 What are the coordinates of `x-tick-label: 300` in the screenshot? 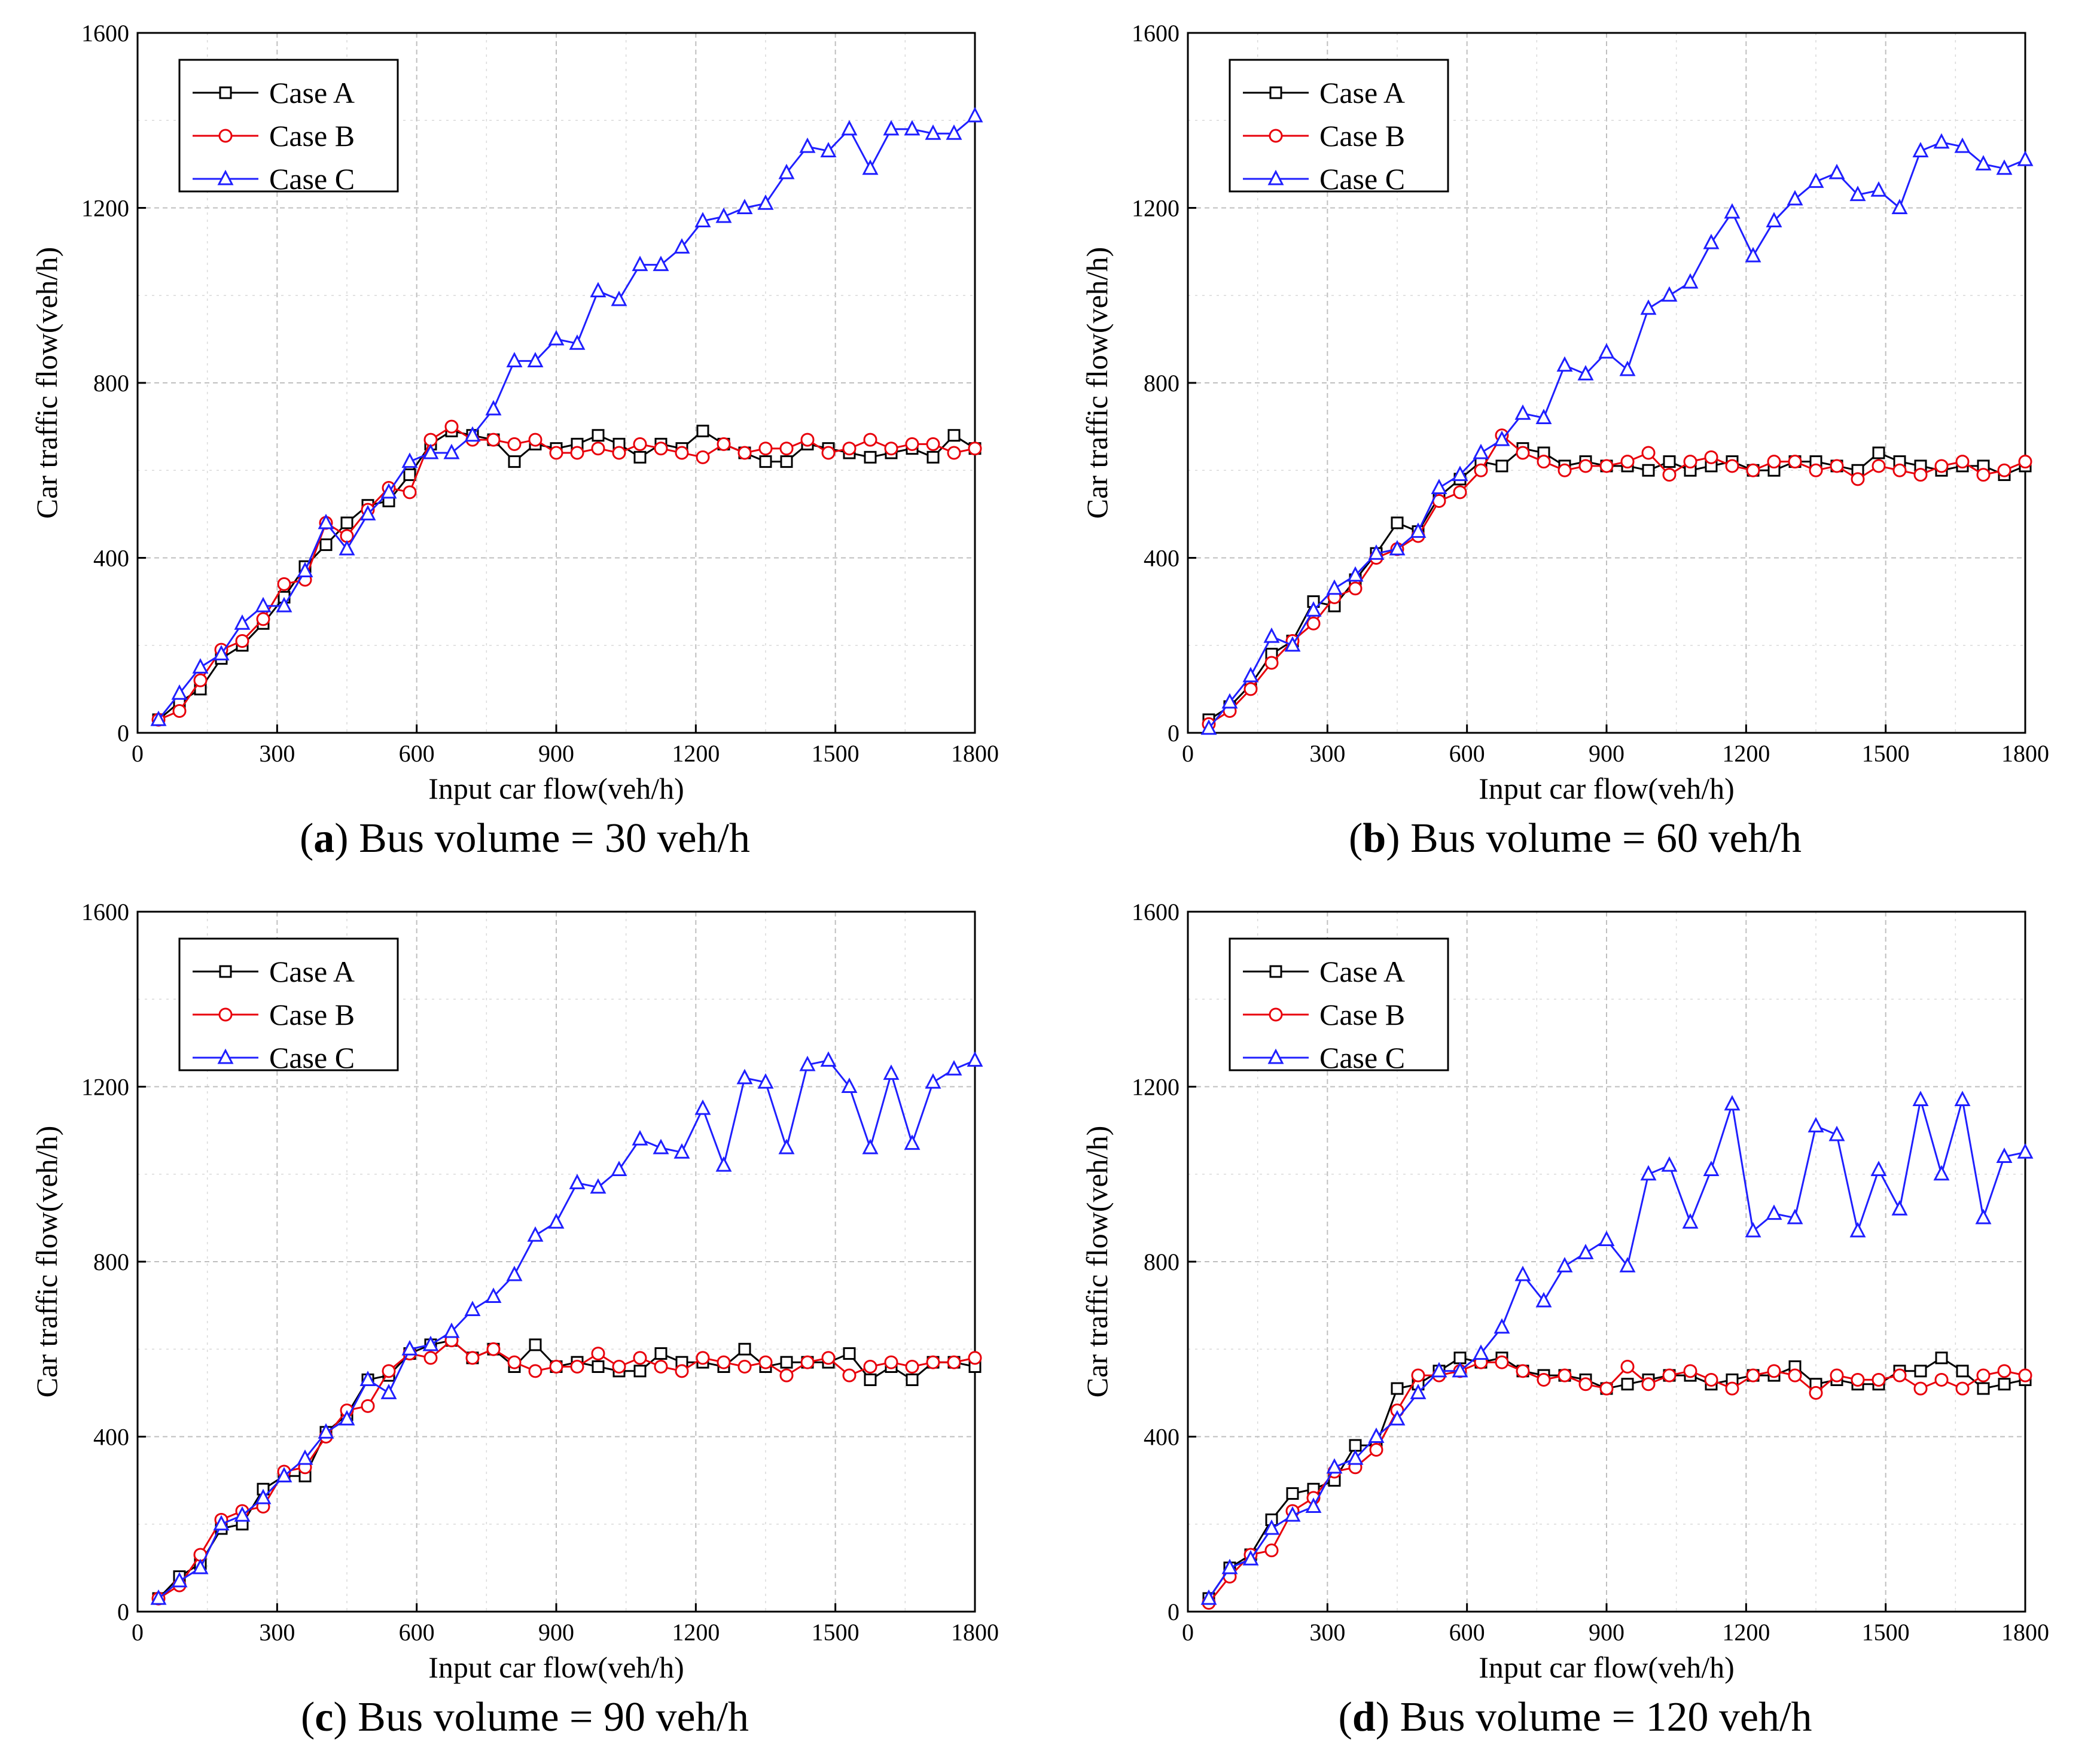 It's located at (1327, 1632).